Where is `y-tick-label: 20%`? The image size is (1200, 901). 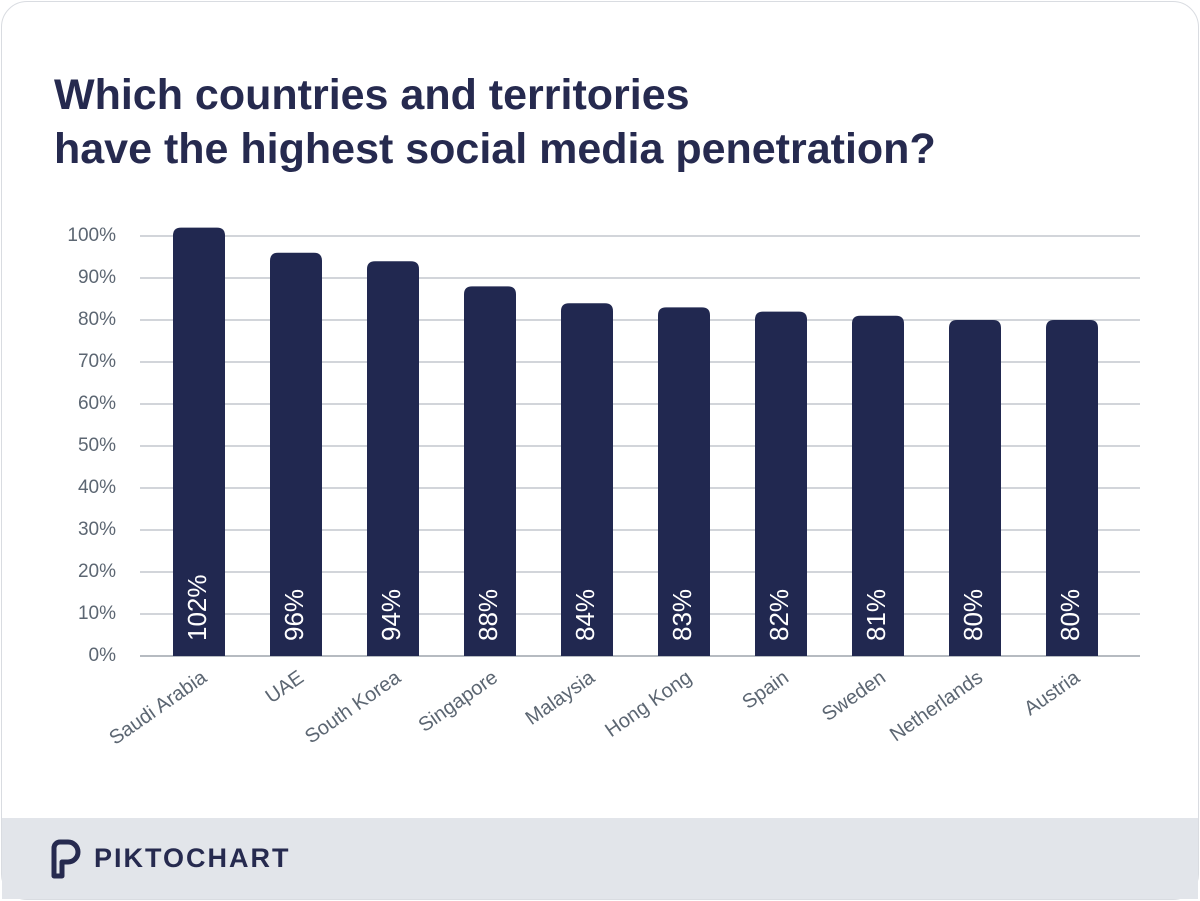 y-tick-label: 20% is located at coordinates (97, 571).